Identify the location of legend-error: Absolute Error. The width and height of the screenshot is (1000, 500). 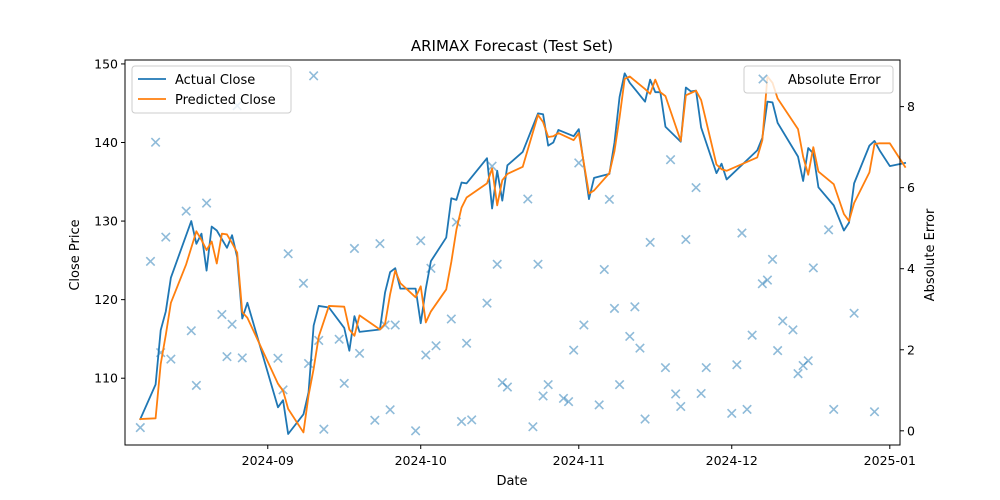
(818, 79).